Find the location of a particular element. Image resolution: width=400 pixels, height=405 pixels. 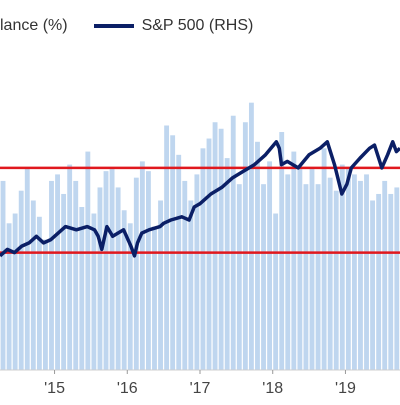

x-tick-label: '17 is located at coordinates (200, 388).